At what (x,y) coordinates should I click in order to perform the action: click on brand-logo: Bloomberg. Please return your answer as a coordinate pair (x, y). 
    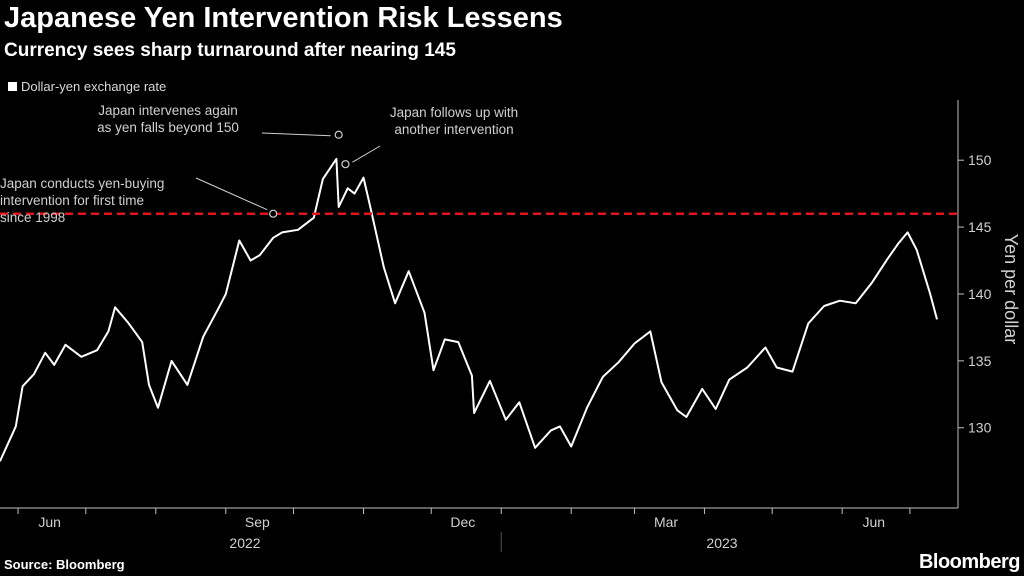
    Looking at the image, I should click on (969, 562).